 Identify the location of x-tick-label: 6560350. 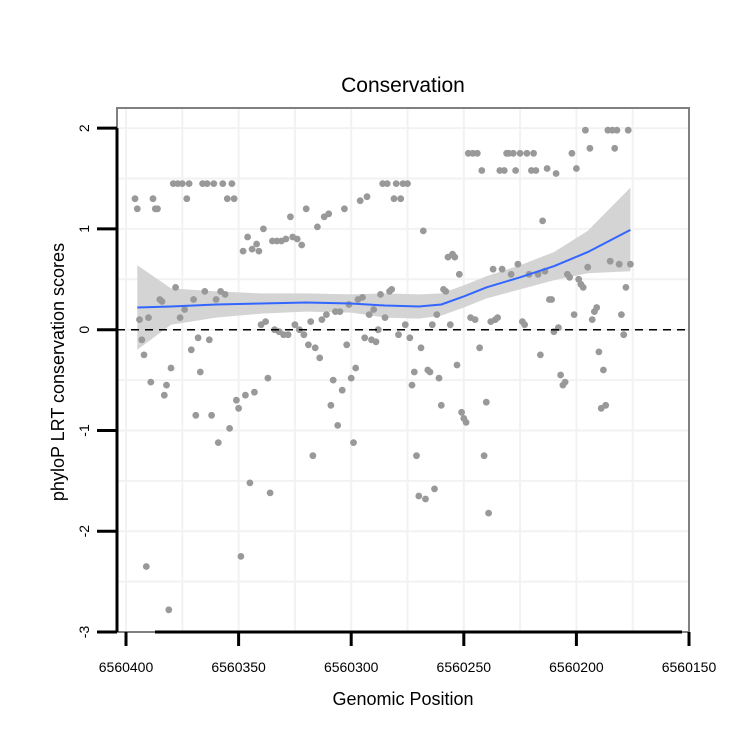
(238, 667).